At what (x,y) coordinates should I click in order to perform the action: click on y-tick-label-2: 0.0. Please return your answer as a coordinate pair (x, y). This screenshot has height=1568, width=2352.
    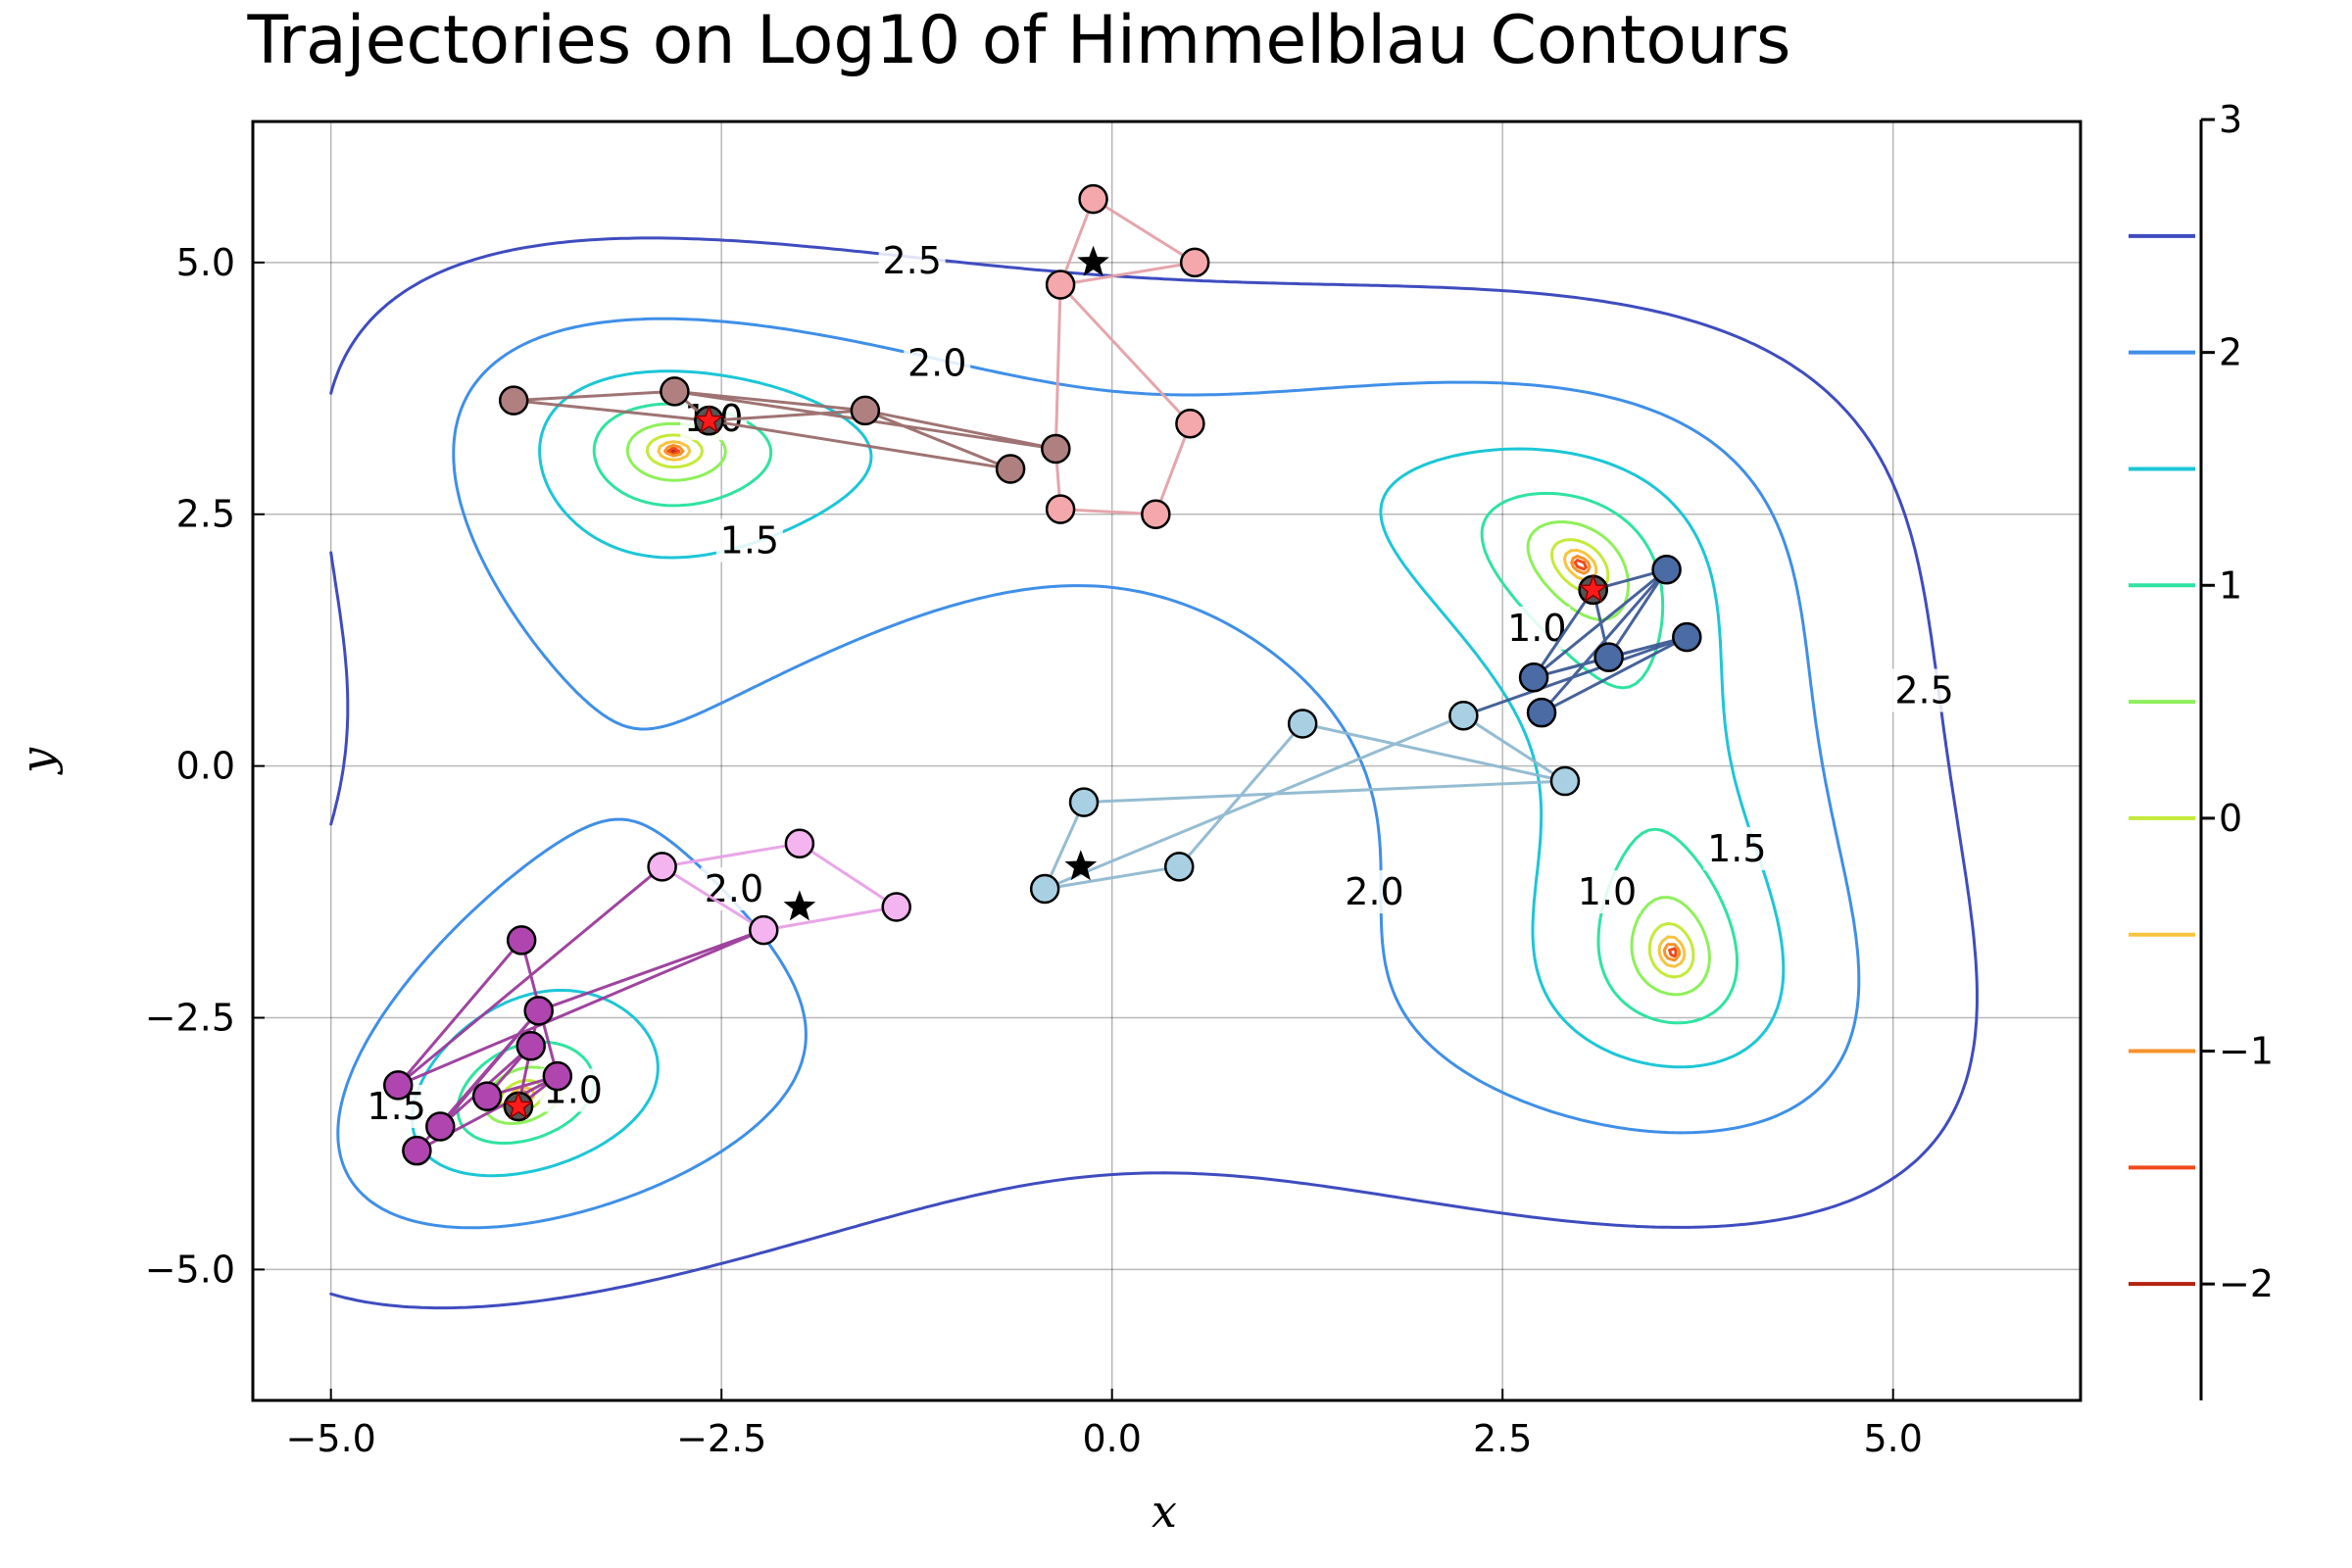
    Looking at the image, I should click on (205, 766).